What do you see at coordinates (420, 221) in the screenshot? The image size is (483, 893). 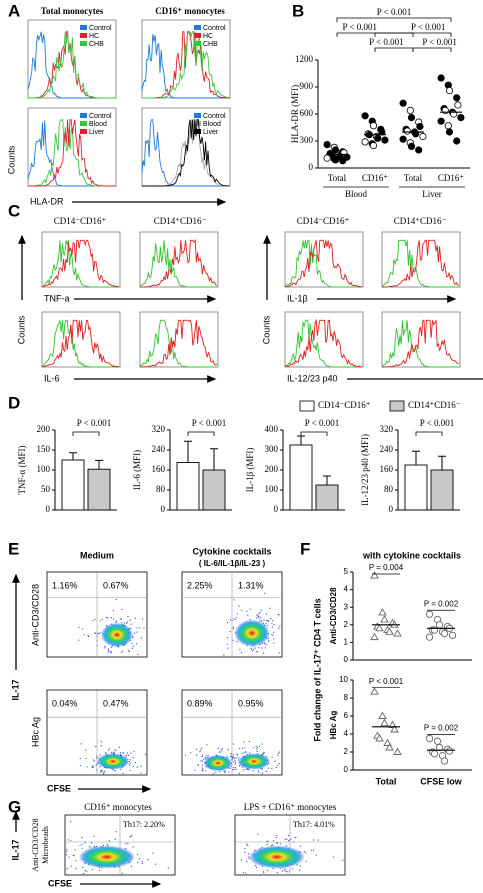 I see `column-title: CD14⁺CD16⁻` at bounding box center [420, 221].